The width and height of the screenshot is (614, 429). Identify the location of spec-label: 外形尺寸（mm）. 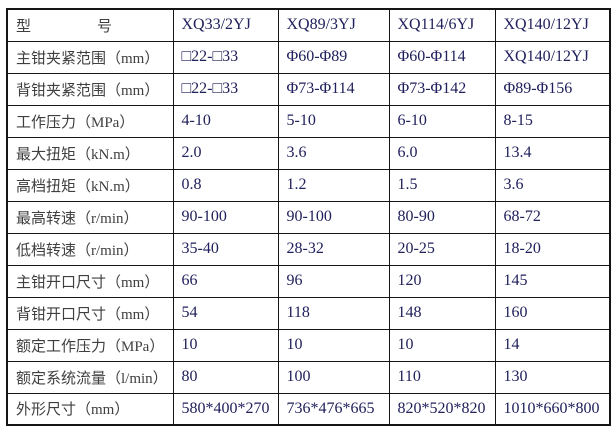
(90, 409).